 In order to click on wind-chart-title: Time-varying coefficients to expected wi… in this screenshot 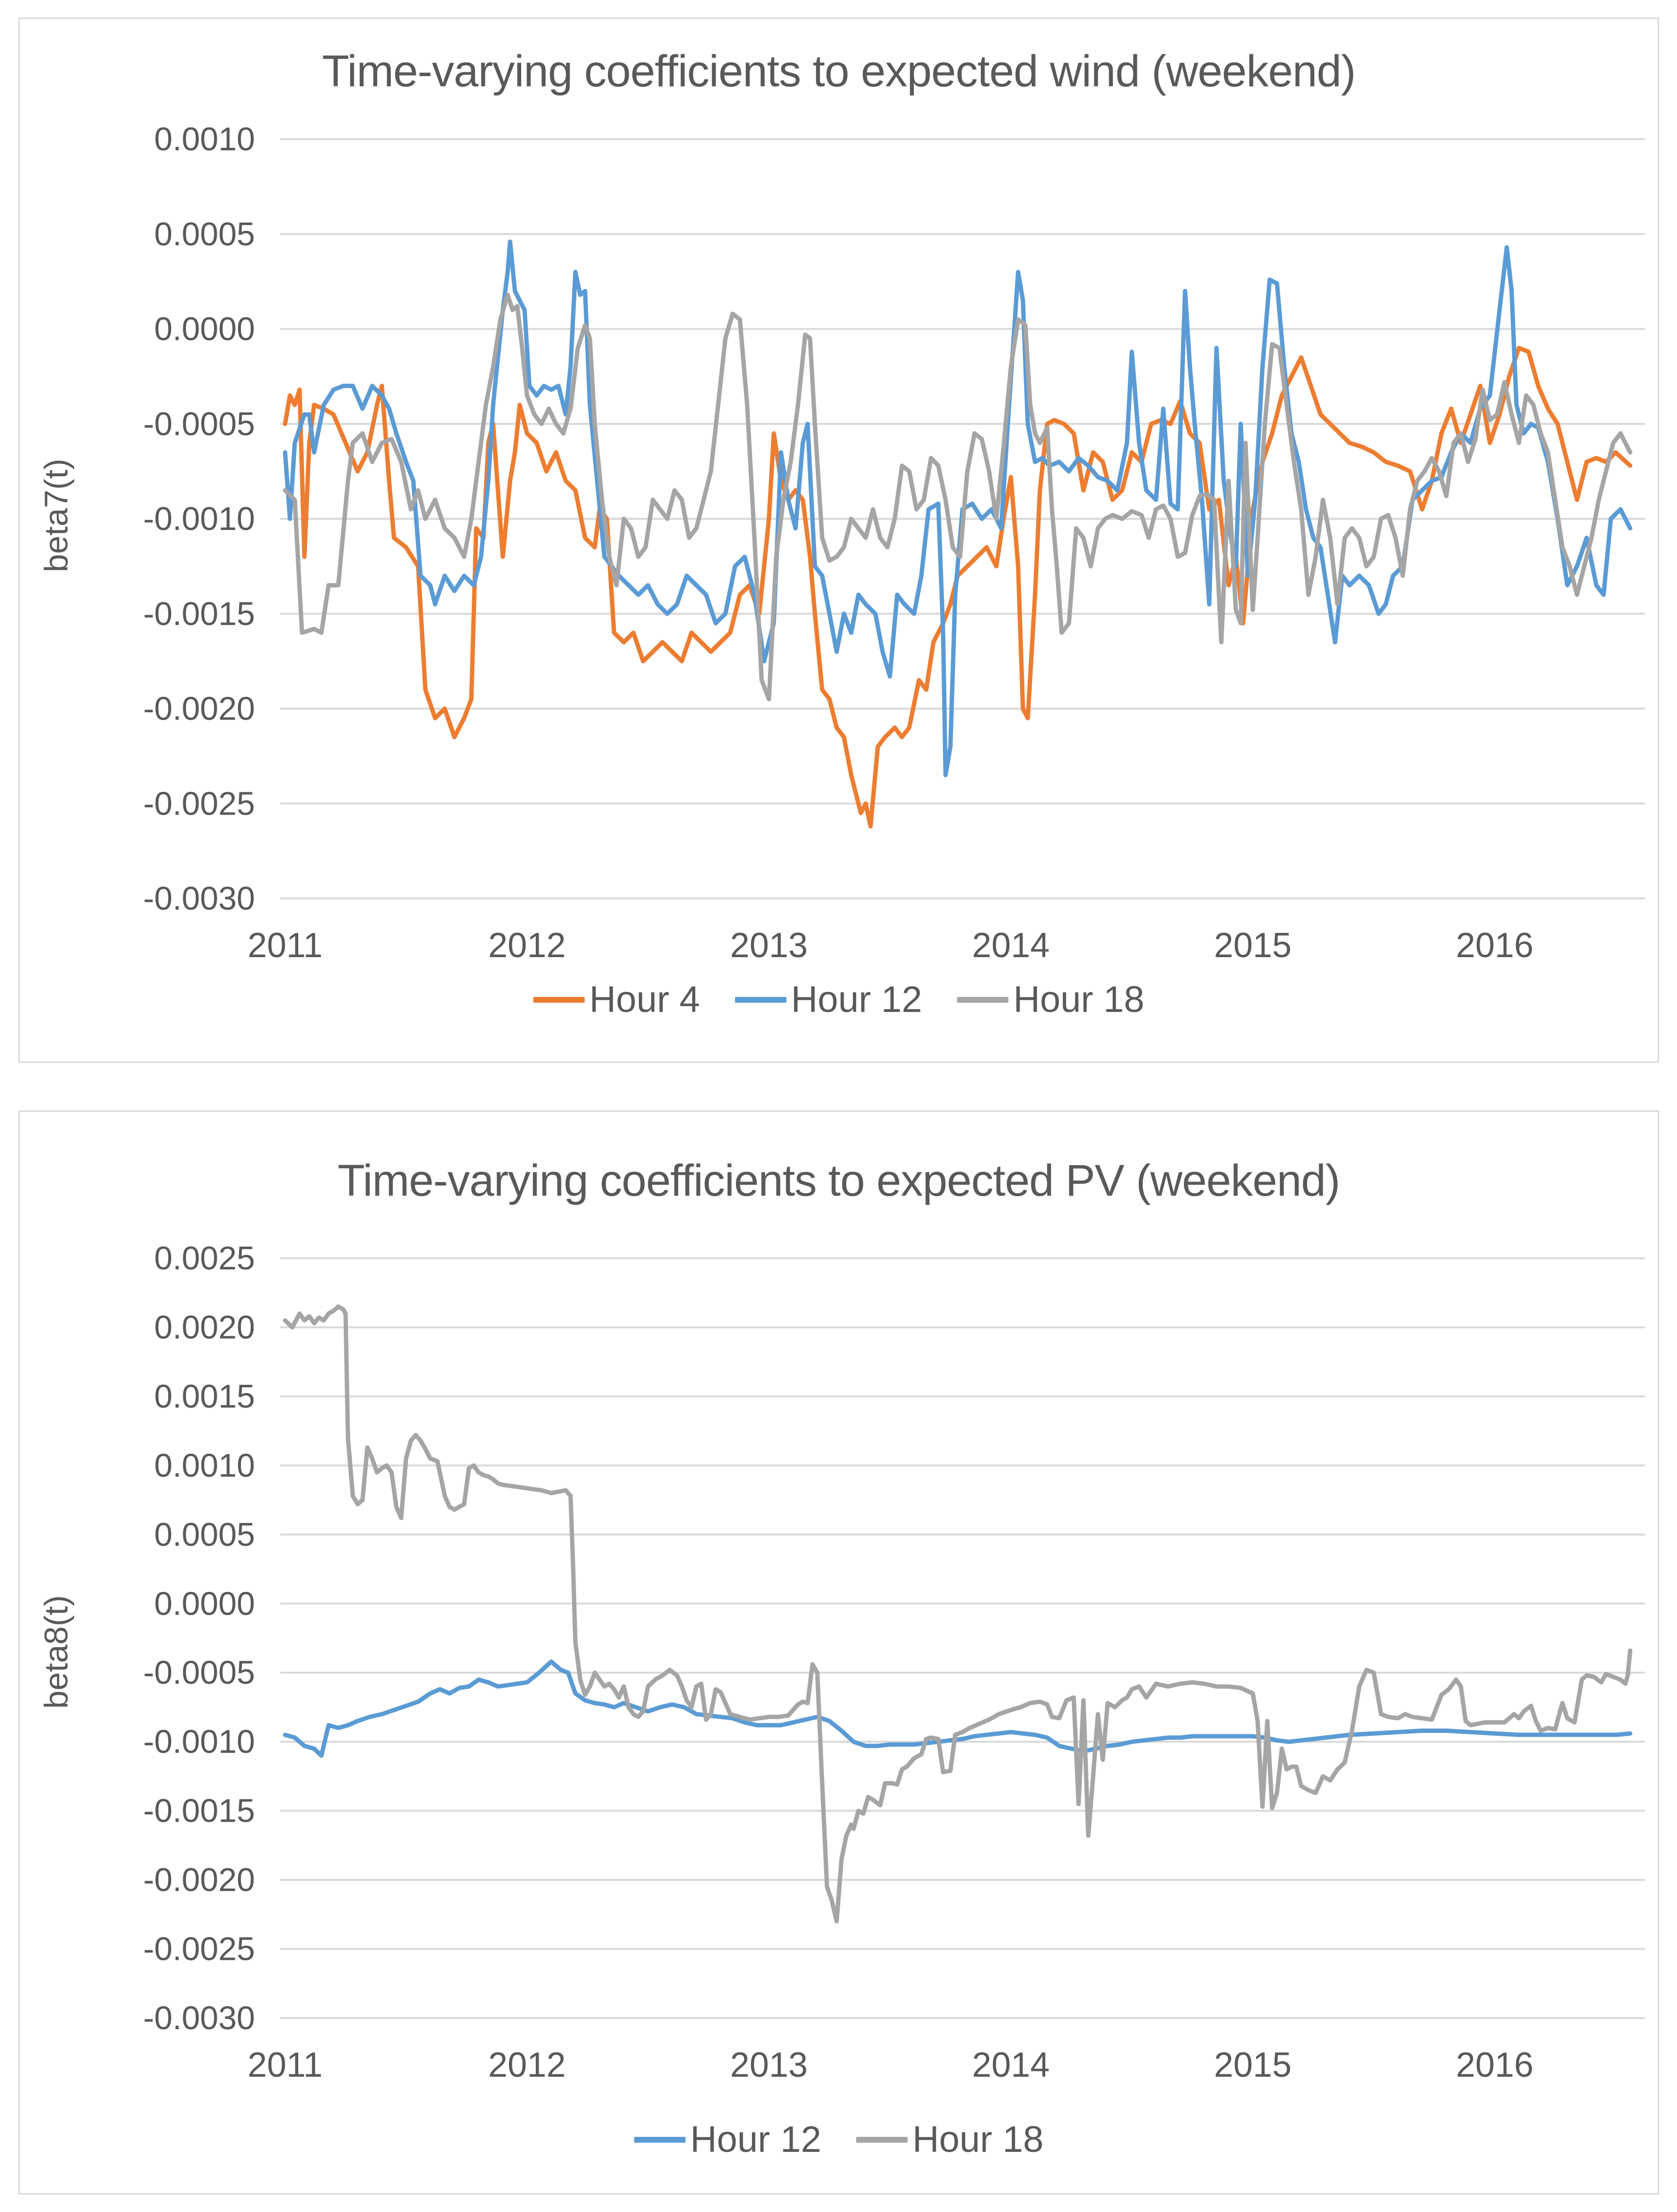, I will do `click(839, 71)`.